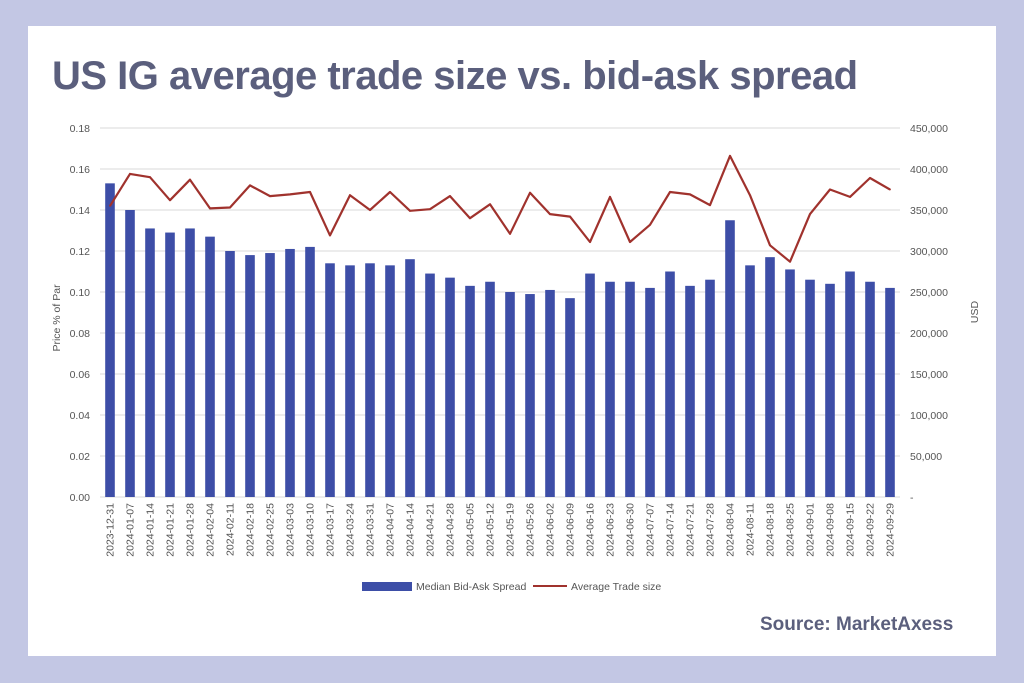  Describe the element at coordinates (331, 530) in the screenshot. I see `x-tick-label: 2024-03-17` at that location.